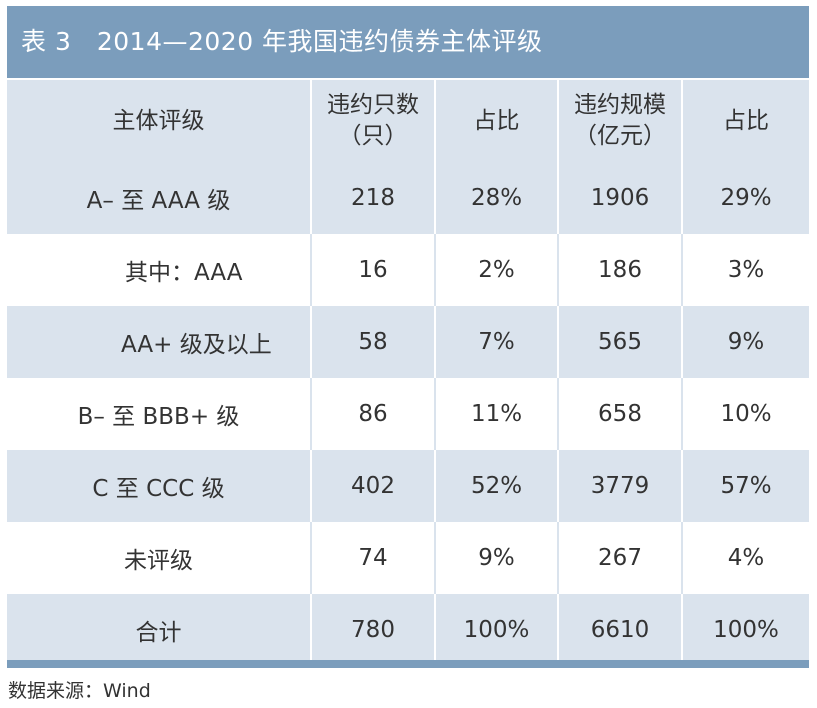 The image size is (817, 708). What do you see at coordinates (621, 414) in the screenshot?
I see `row-amount: 658` at bounding box center [621, 414].